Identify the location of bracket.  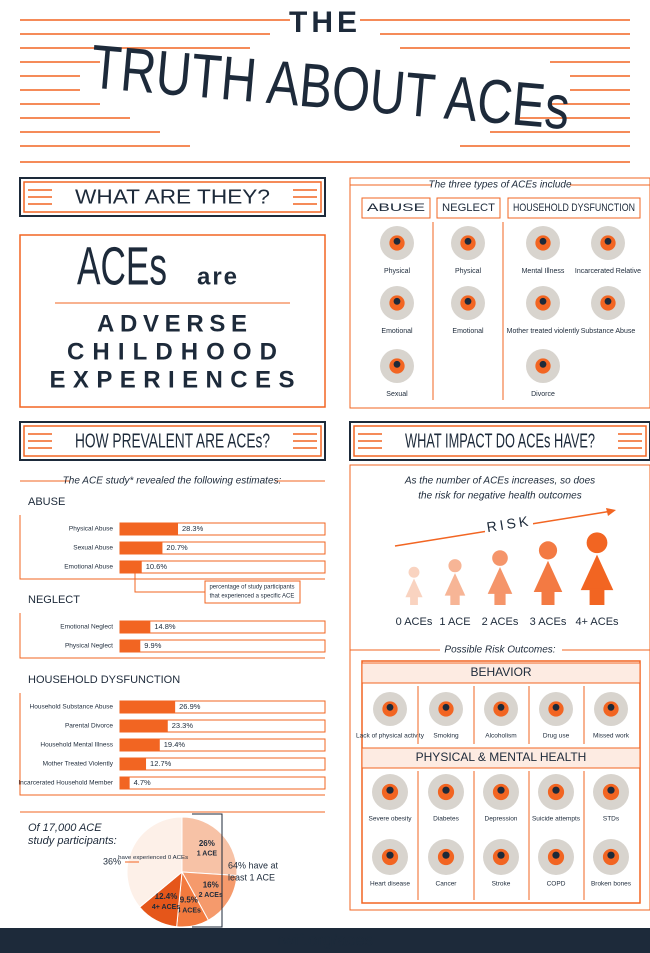
(207, 870).